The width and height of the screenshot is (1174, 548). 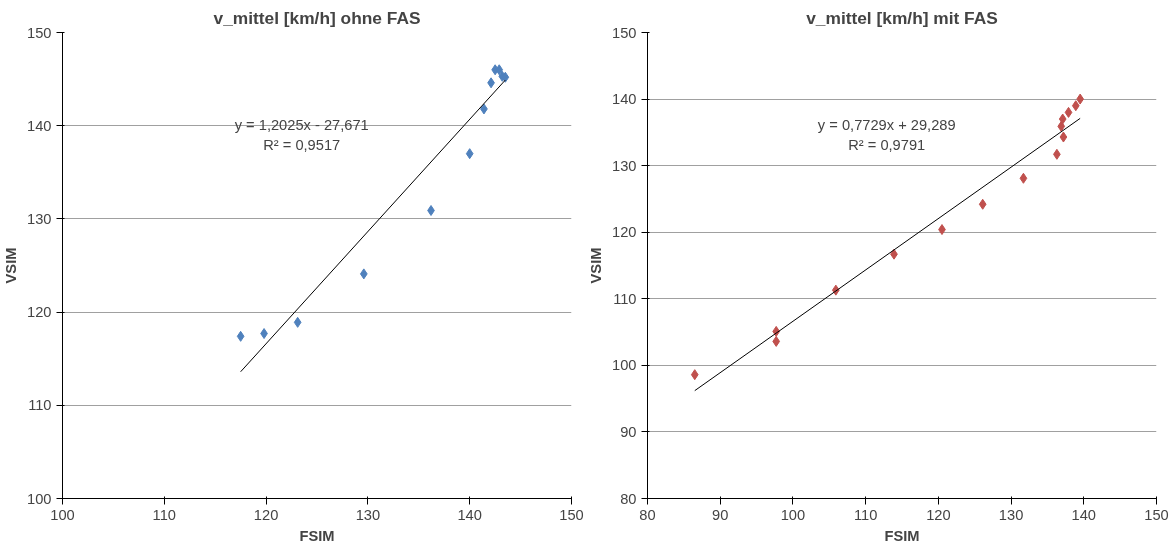 What do you see at coordinates (902, 17) in the screenshot?
I see `chart-title: v_mittel [km/h] mit FAS` at bounding box center [902, 17].